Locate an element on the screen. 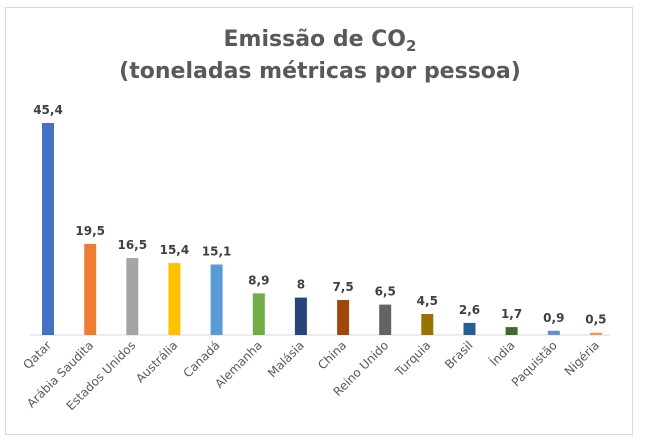 Image resolution: width=646 pixels, height=446 pixels. data-label-estados-unidos: 16,5 is located at coordinates (132, 245).